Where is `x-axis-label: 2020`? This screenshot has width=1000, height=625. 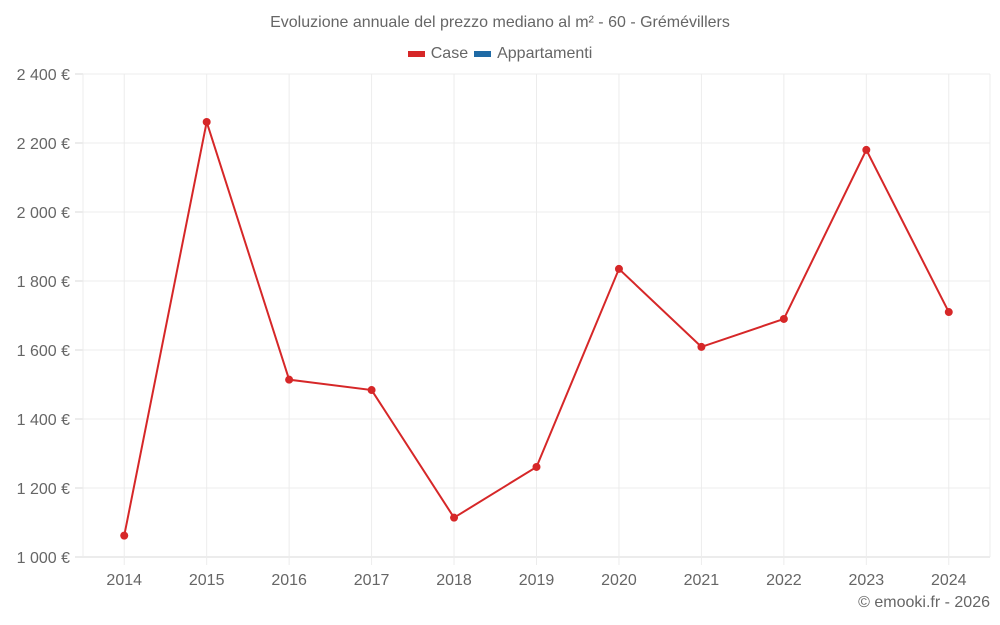
x-axis-label: 2020 is located at coordinates (619, 580).